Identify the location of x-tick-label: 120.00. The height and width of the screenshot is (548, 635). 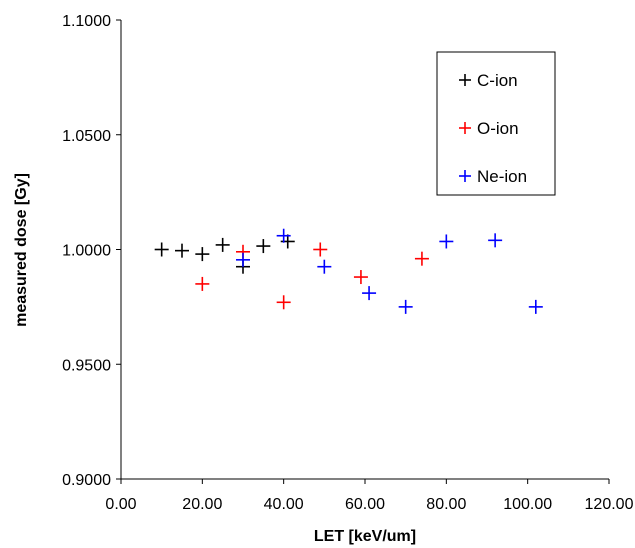
(609, 504).